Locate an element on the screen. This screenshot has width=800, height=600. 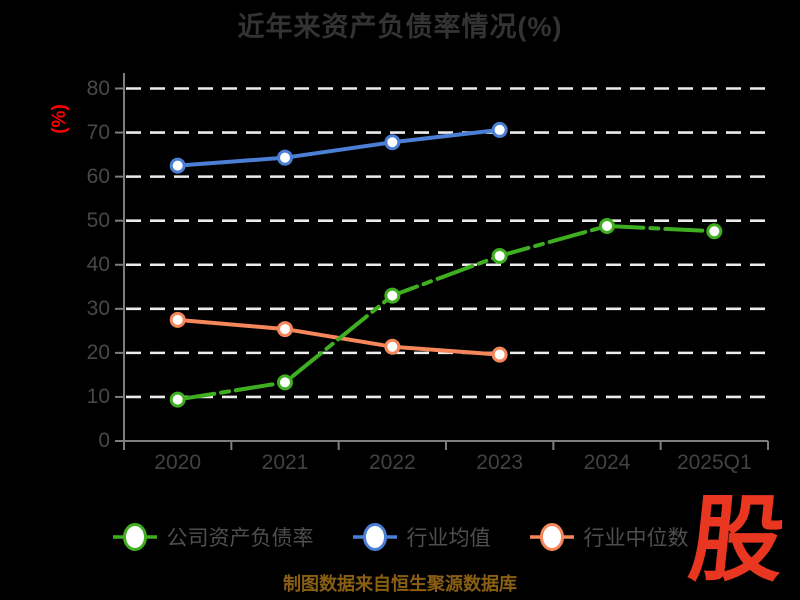
legend: 公司资产负债率 行业均值 行业中位数 is located at coordinates (400, 537).